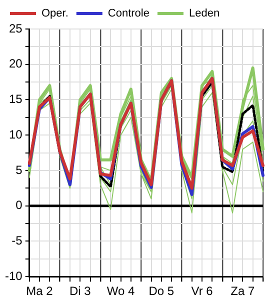  I want to click on y-tick-label: 25, so click(15, 28).